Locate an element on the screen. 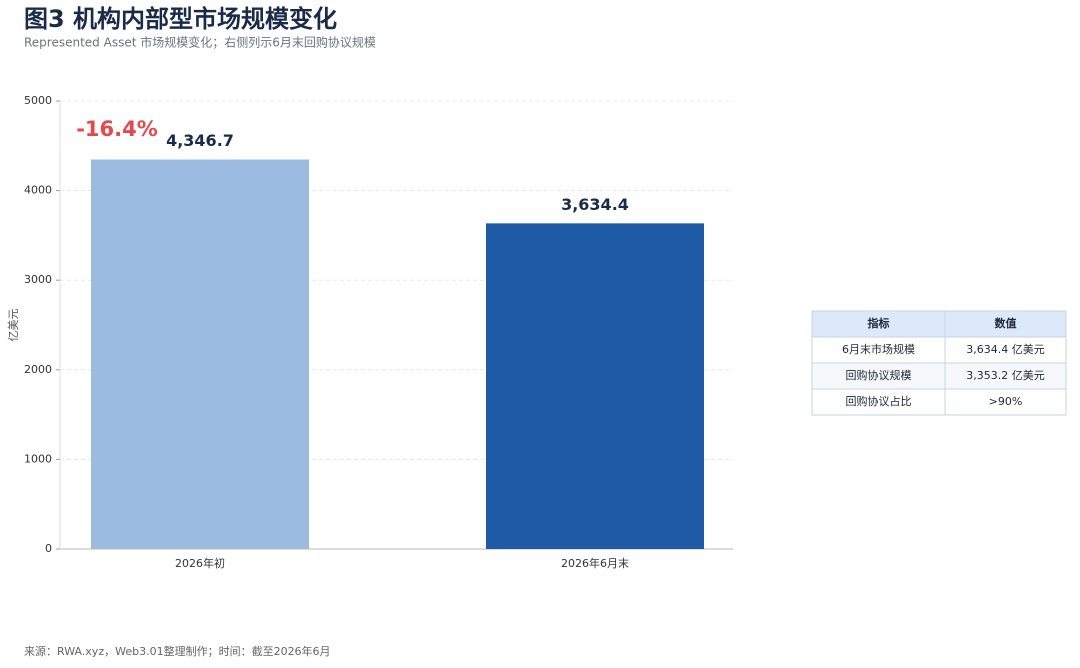  y-tick-label: 3000 is located at coordinates (38, 279).